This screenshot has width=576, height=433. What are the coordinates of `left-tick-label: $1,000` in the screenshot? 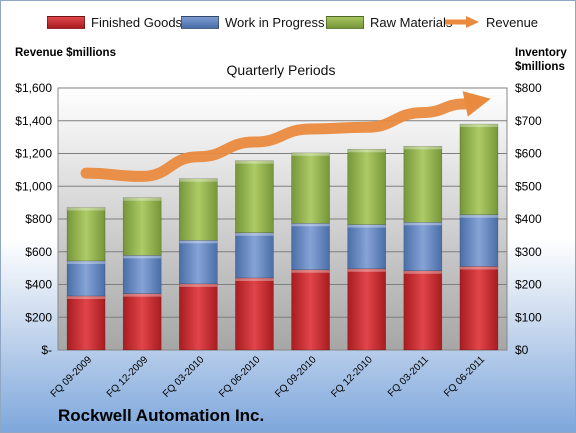 It's located at (33, 186).